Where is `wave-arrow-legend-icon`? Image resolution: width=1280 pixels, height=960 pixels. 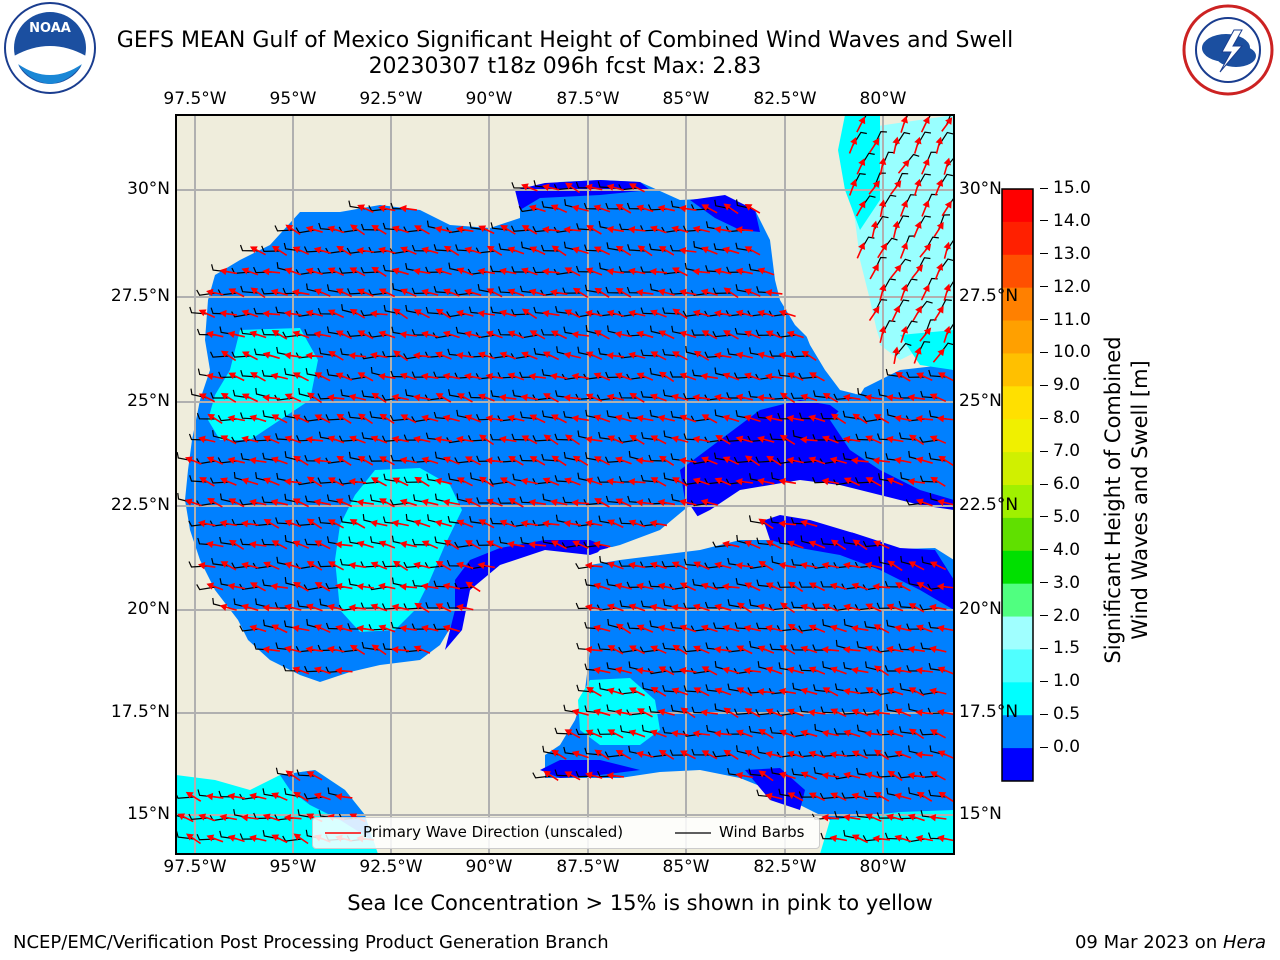 wave-arrow-legend-icon is located at coordinates (343, 833).